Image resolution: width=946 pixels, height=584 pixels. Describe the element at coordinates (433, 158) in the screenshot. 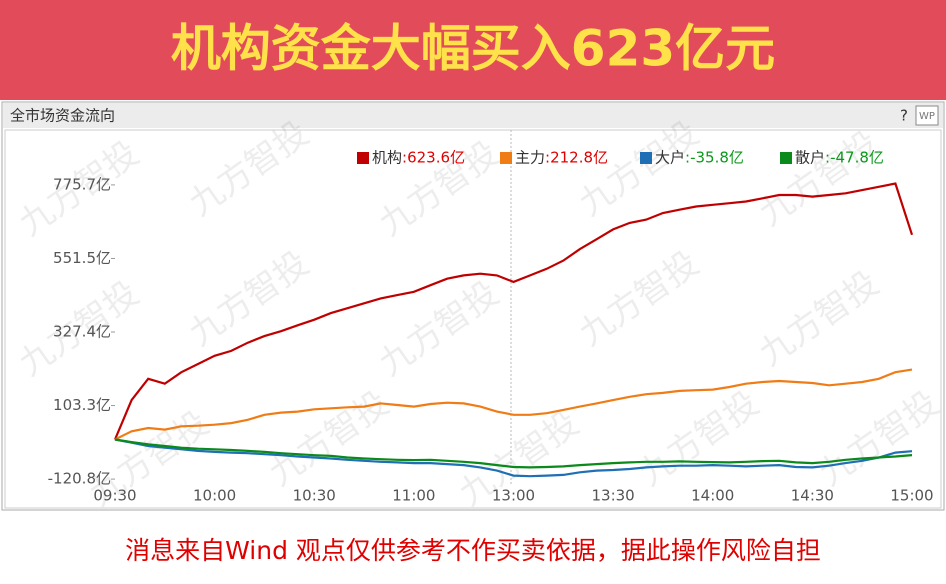

I see `legend-value: :623.6亿` at that location.